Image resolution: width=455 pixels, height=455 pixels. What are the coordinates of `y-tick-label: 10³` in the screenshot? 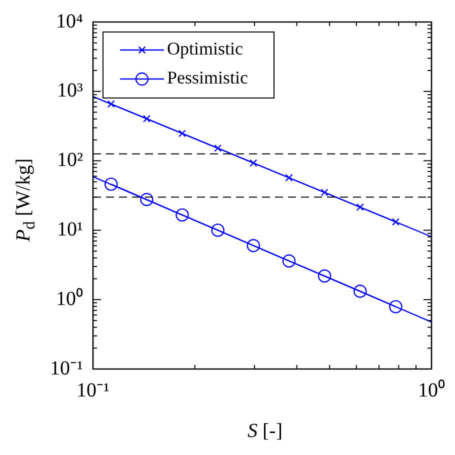 It's located at (69, 91).